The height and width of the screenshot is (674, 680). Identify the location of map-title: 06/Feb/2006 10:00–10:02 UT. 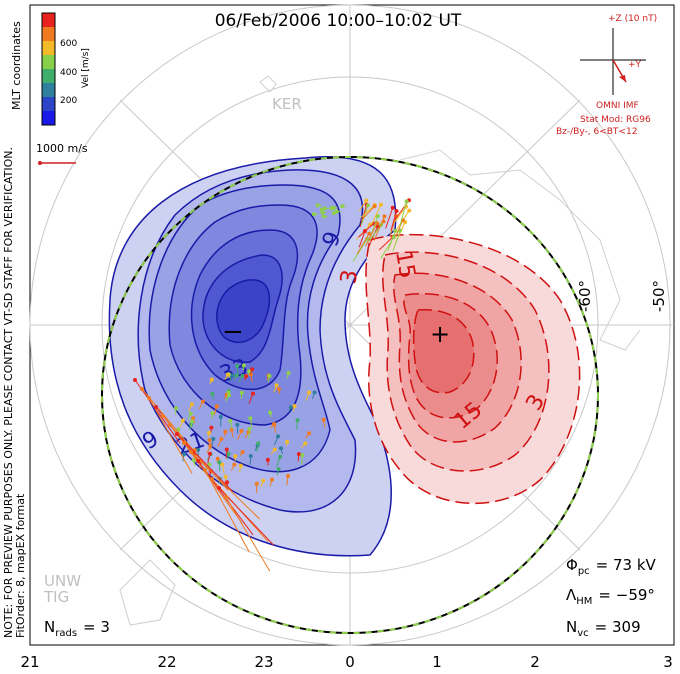
(338, 21).